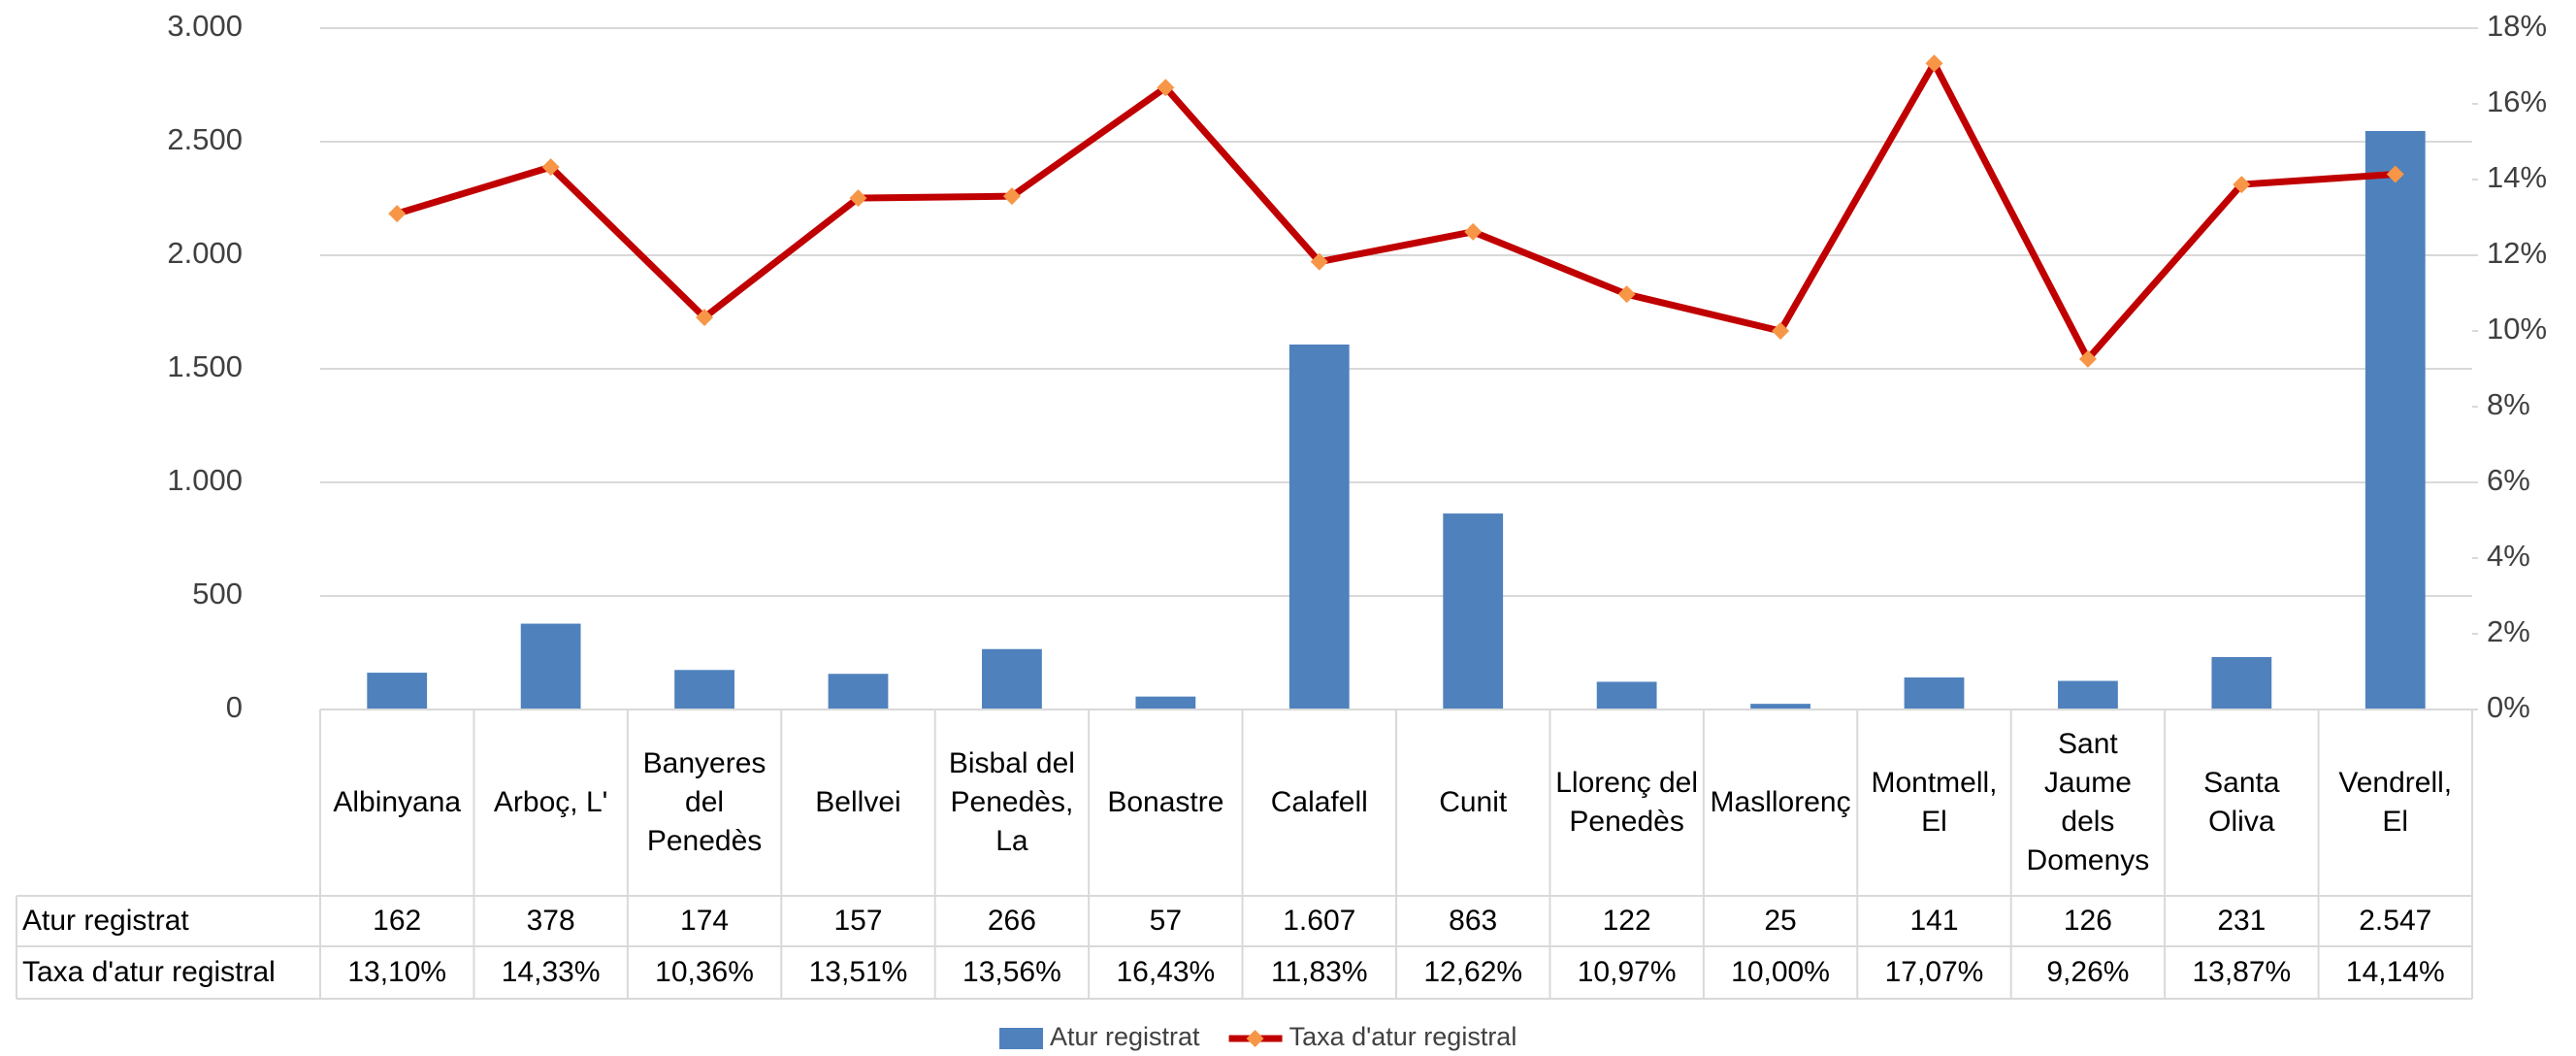 The height and width of the screenshot is (1056, 2576). Describe the element at coordinates (2241, 802) in the screenshot. I see `category-label: Santa Oliva` at that location.